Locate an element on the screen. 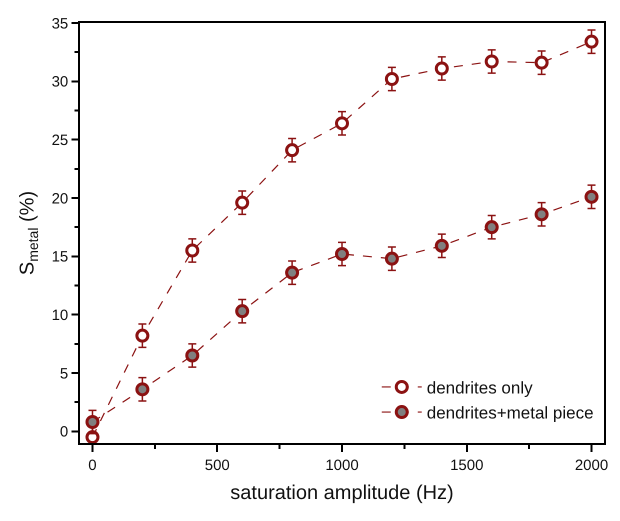 The width and height of the screenshot is (620, 521). y-tick-label: 35 is located at coordinates (60, 23).